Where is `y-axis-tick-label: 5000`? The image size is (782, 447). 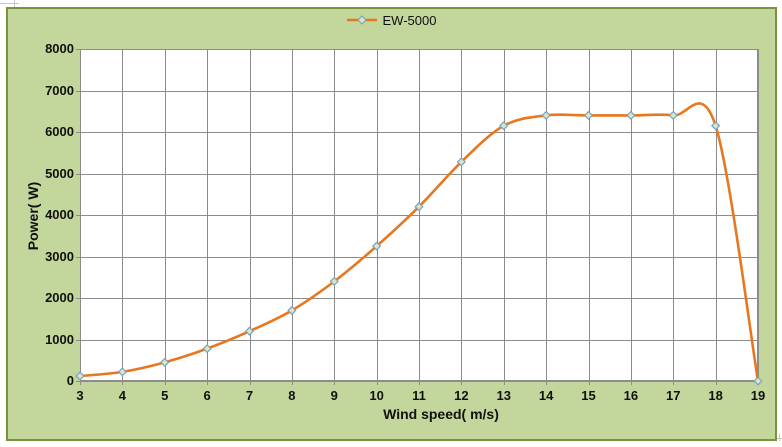 y-axis-tick-label: 5000 is located at coordinates (59, 173).